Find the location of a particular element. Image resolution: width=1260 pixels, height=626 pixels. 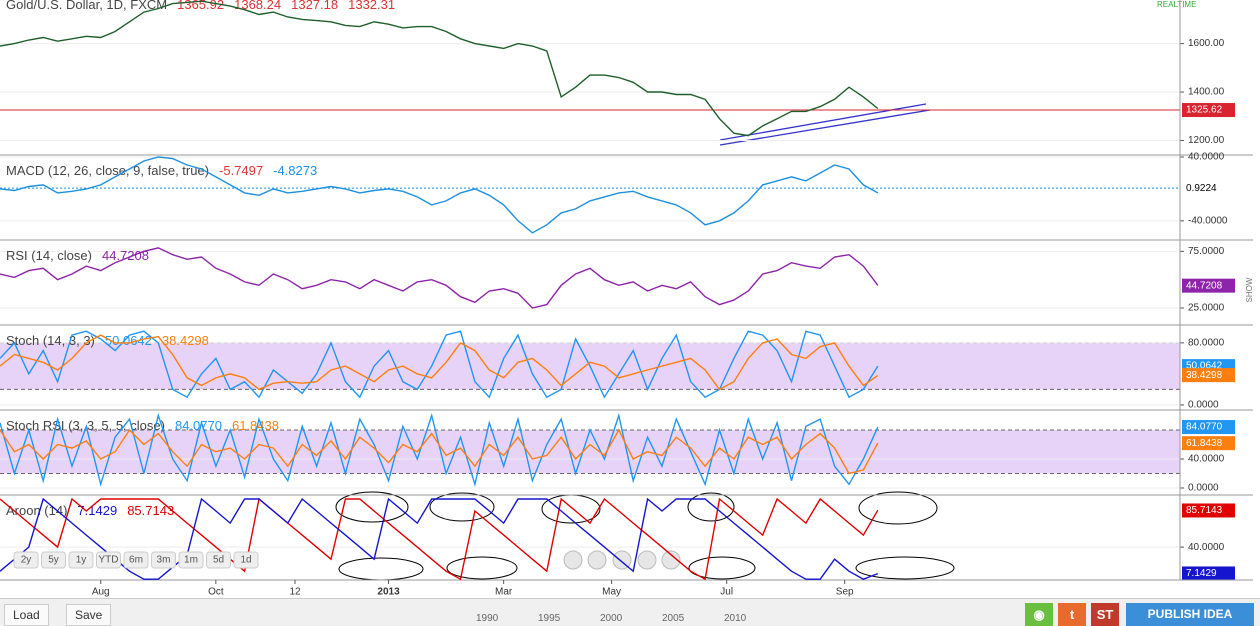

timeline-label: 1990 is located at coordinates (487, 618).